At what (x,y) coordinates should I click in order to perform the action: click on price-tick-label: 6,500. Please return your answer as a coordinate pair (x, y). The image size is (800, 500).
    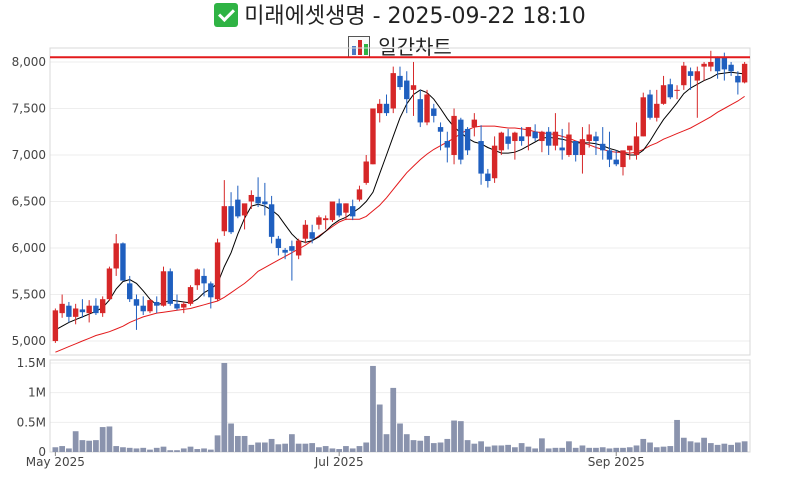
    Looking at the image, I should click on (29, 202).